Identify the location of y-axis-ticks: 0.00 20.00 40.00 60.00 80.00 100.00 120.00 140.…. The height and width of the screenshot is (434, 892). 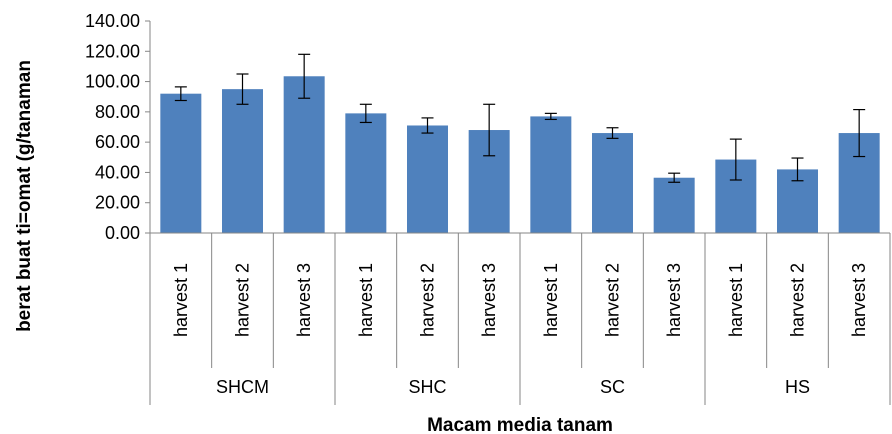
(118, 127).